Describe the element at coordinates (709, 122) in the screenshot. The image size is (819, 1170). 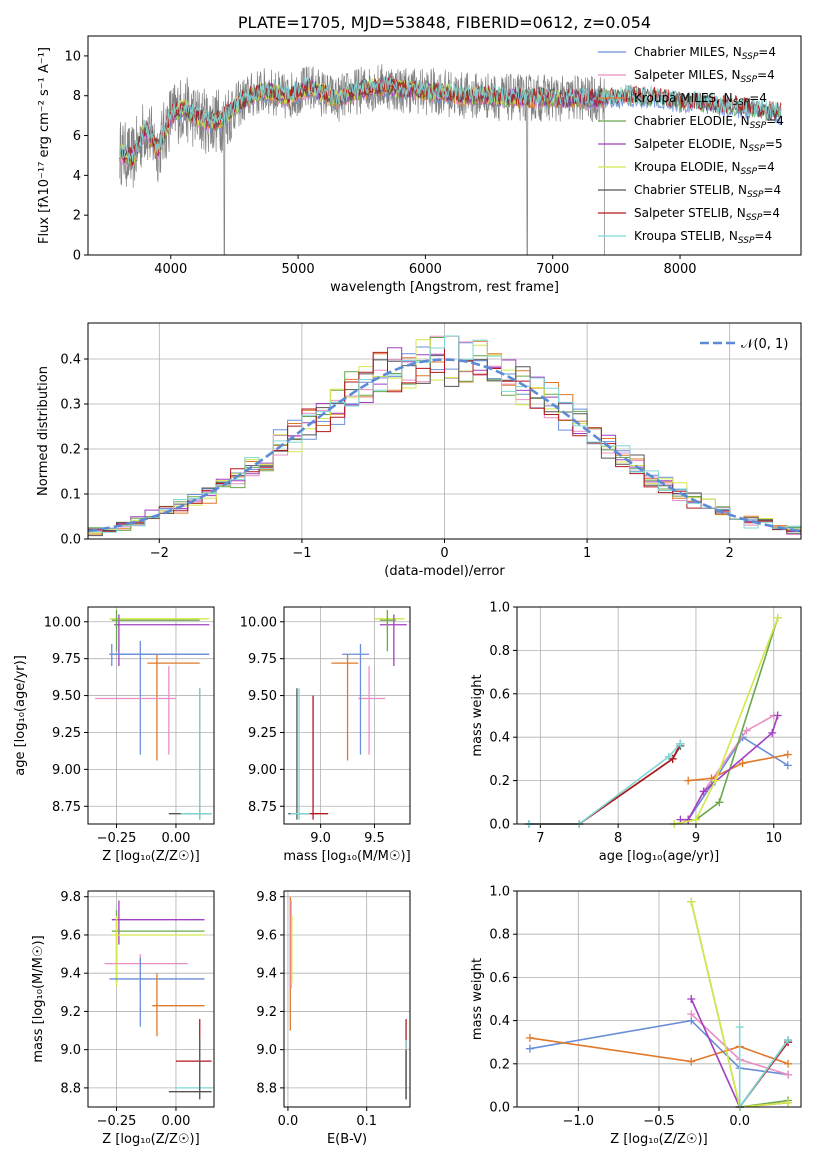
I see `legend-entry: Chabrier ELODIE, NSSP=4` at that location.